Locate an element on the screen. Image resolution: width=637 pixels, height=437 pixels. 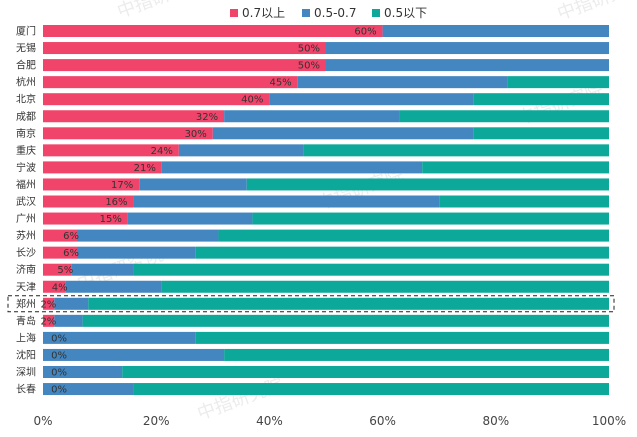
category-label: 长沙 is located at coordinates (26, 253).